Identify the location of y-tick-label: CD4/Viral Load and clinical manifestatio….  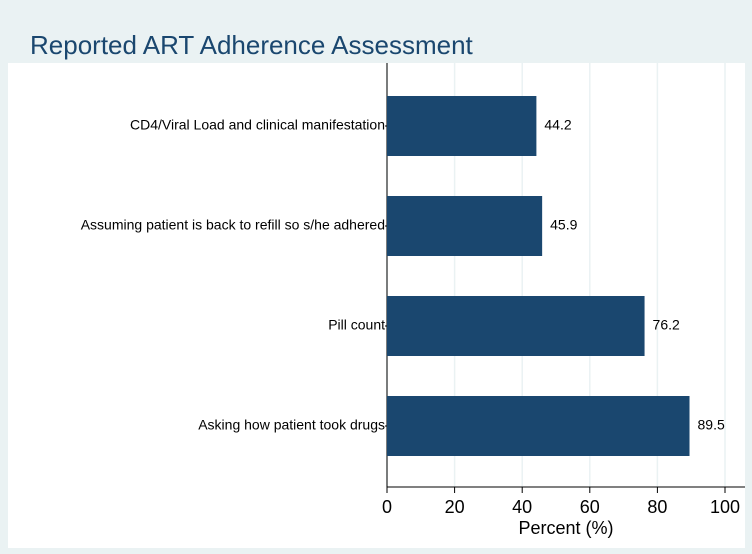
(257, 125).